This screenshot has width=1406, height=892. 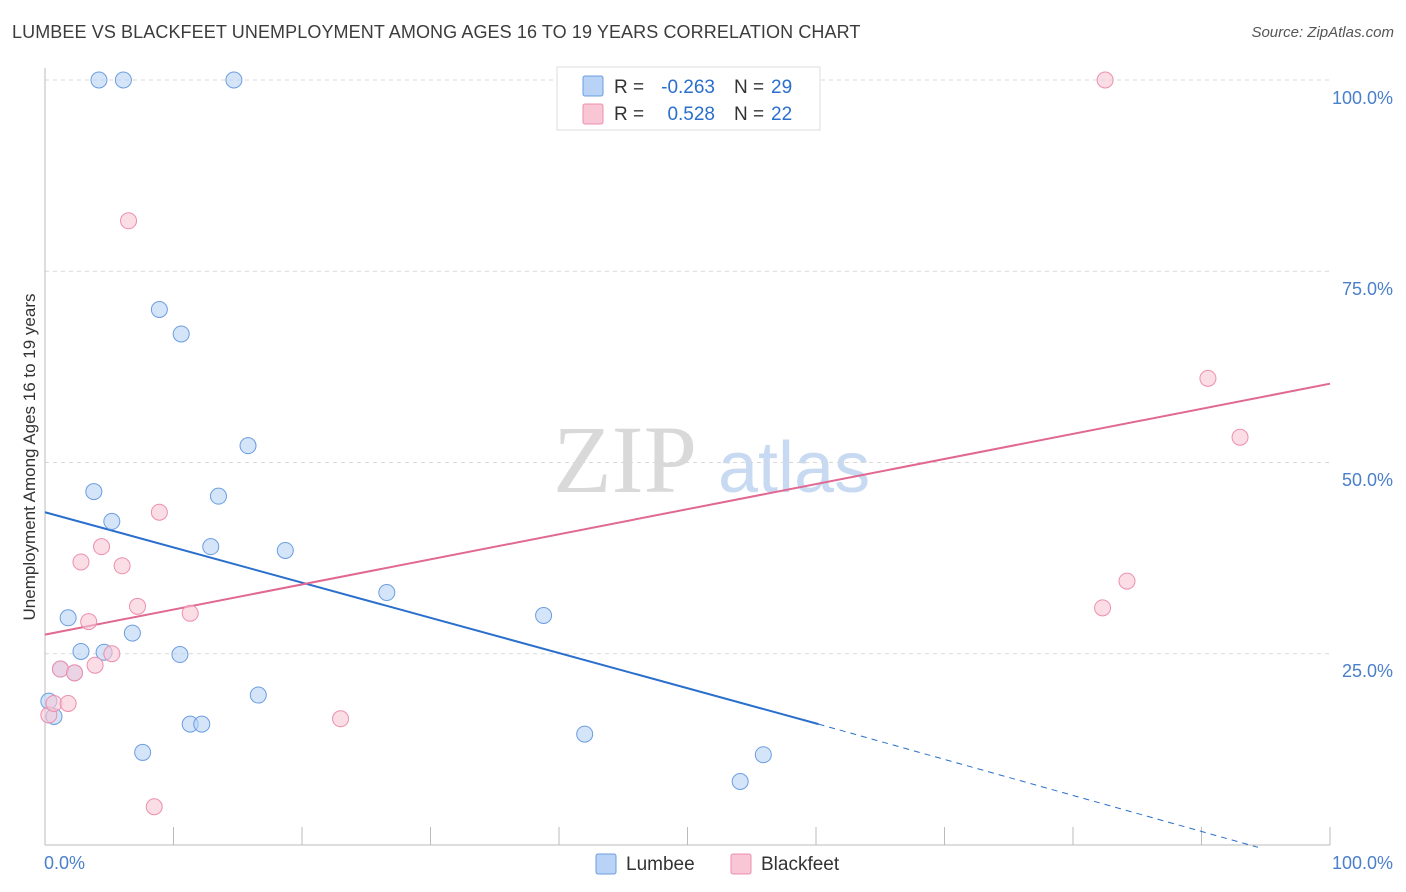 What do you see at coordinates (606, 864) in the screenshot?
I see `bottom-legend-swatch-lumbee` at bounding box center [606, 864].